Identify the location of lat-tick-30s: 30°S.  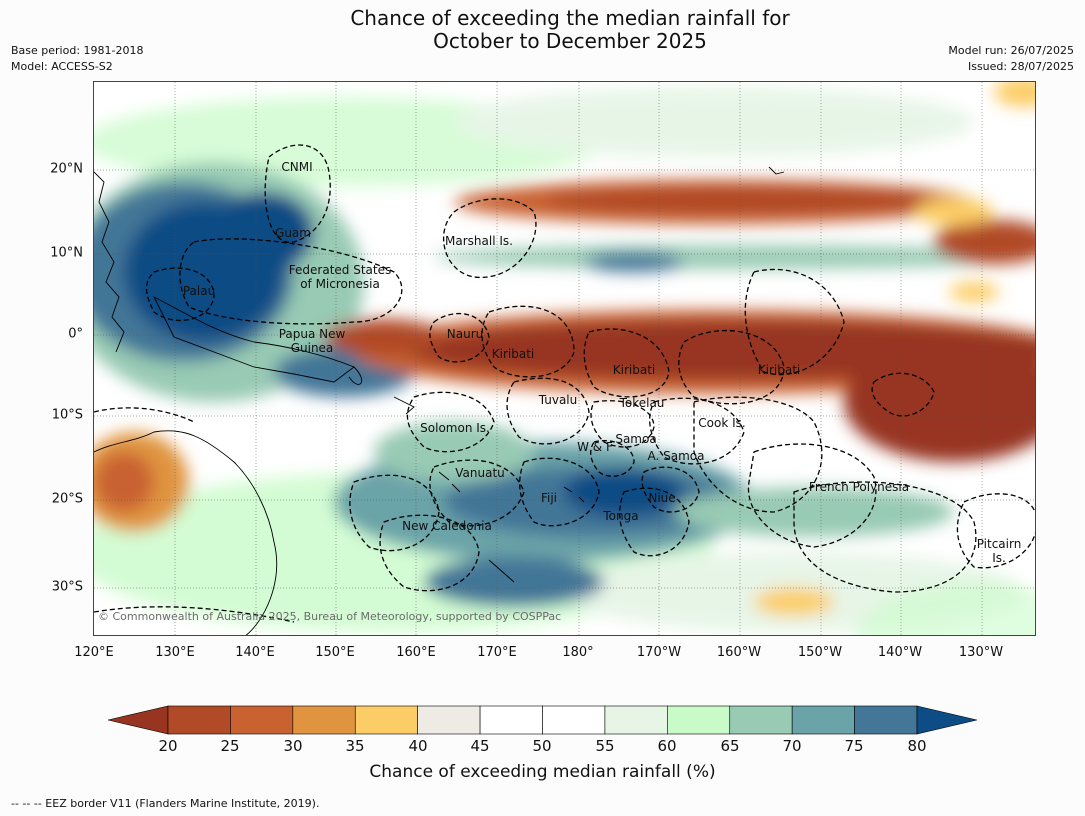
(67, 587).